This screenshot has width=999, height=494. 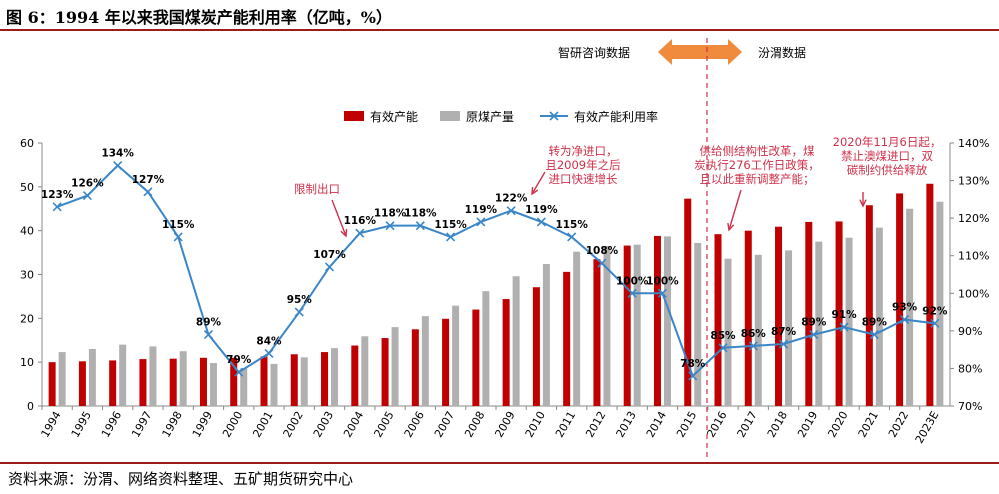 I want to click on y-tick-label-right: 120%, so click(x=973, y=218).